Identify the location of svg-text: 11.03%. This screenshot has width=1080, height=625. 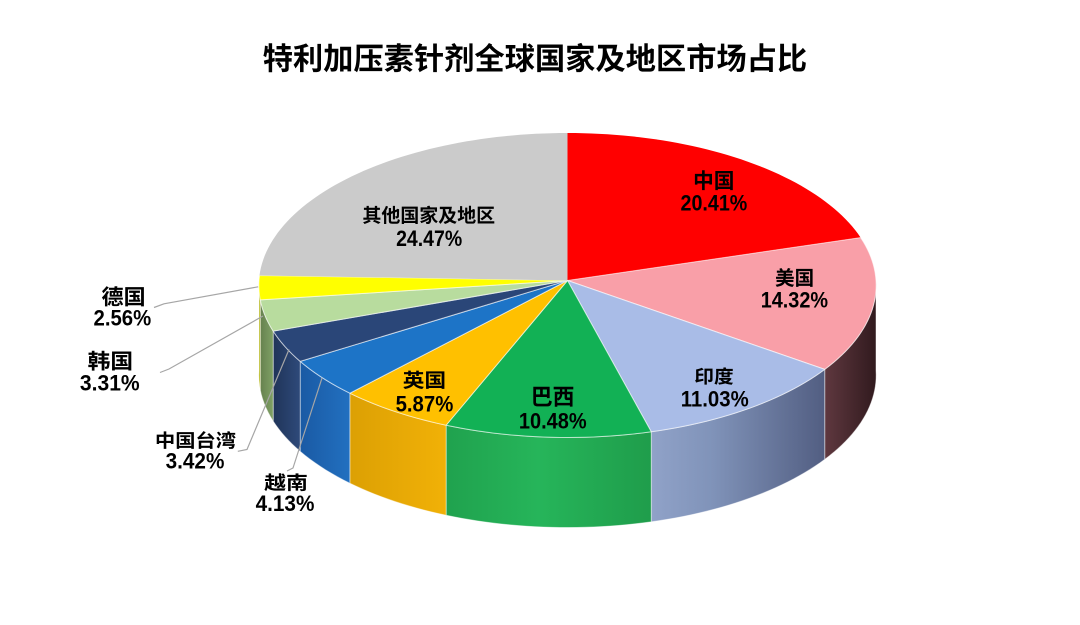
(715, 399).